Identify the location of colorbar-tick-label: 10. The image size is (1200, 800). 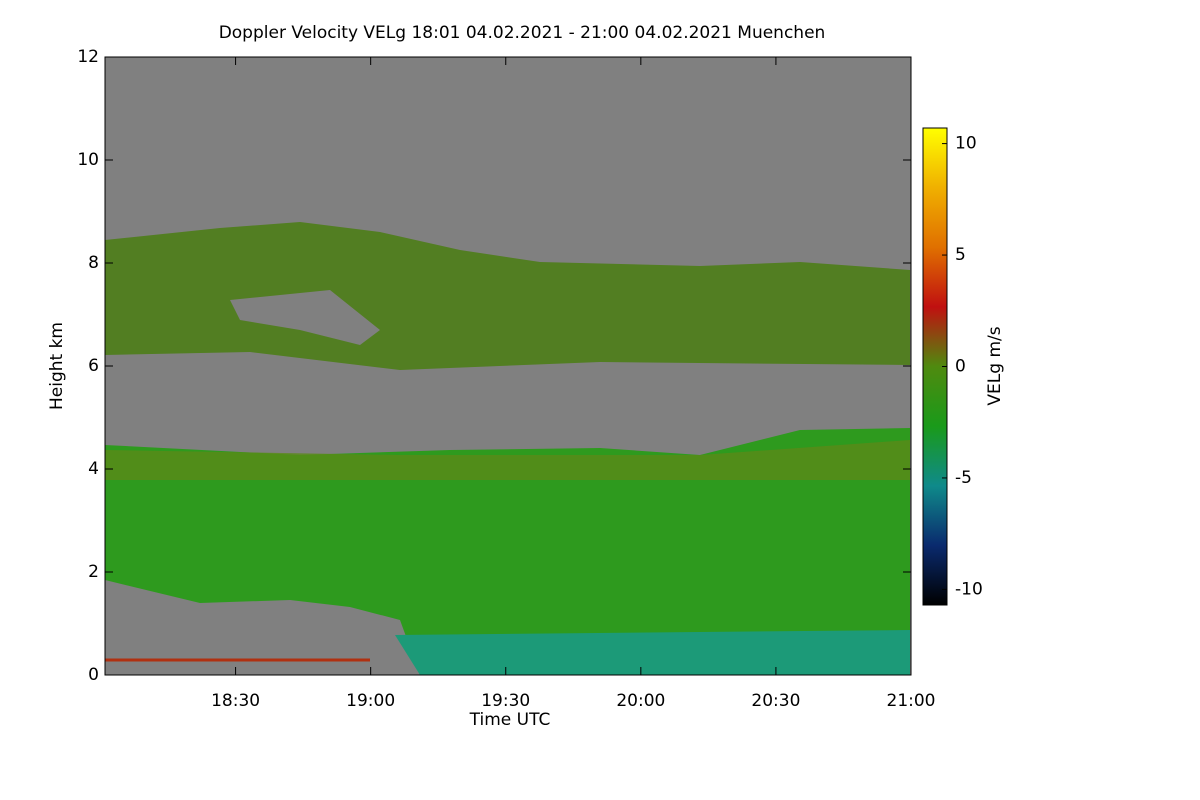
(966, 144).